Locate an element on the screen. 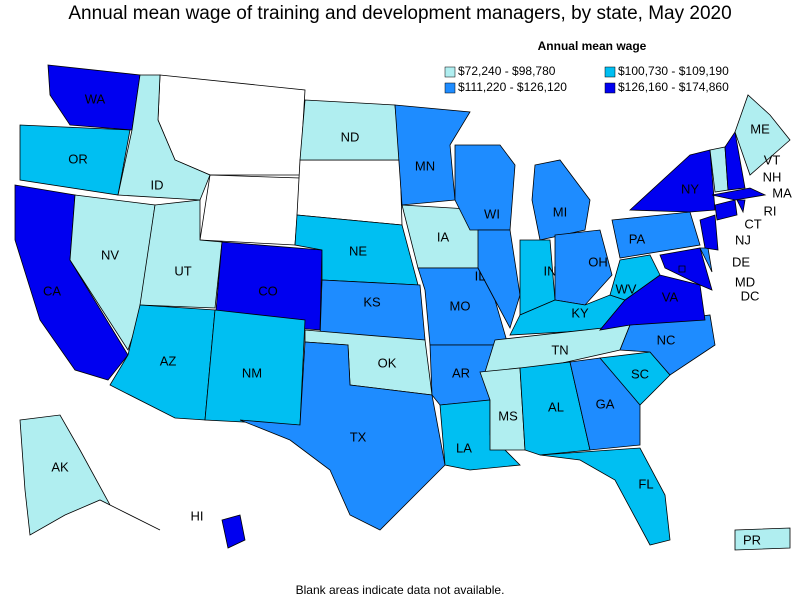 The image size is (800, 605). state-label: VT is located at coordinates (772, 159).